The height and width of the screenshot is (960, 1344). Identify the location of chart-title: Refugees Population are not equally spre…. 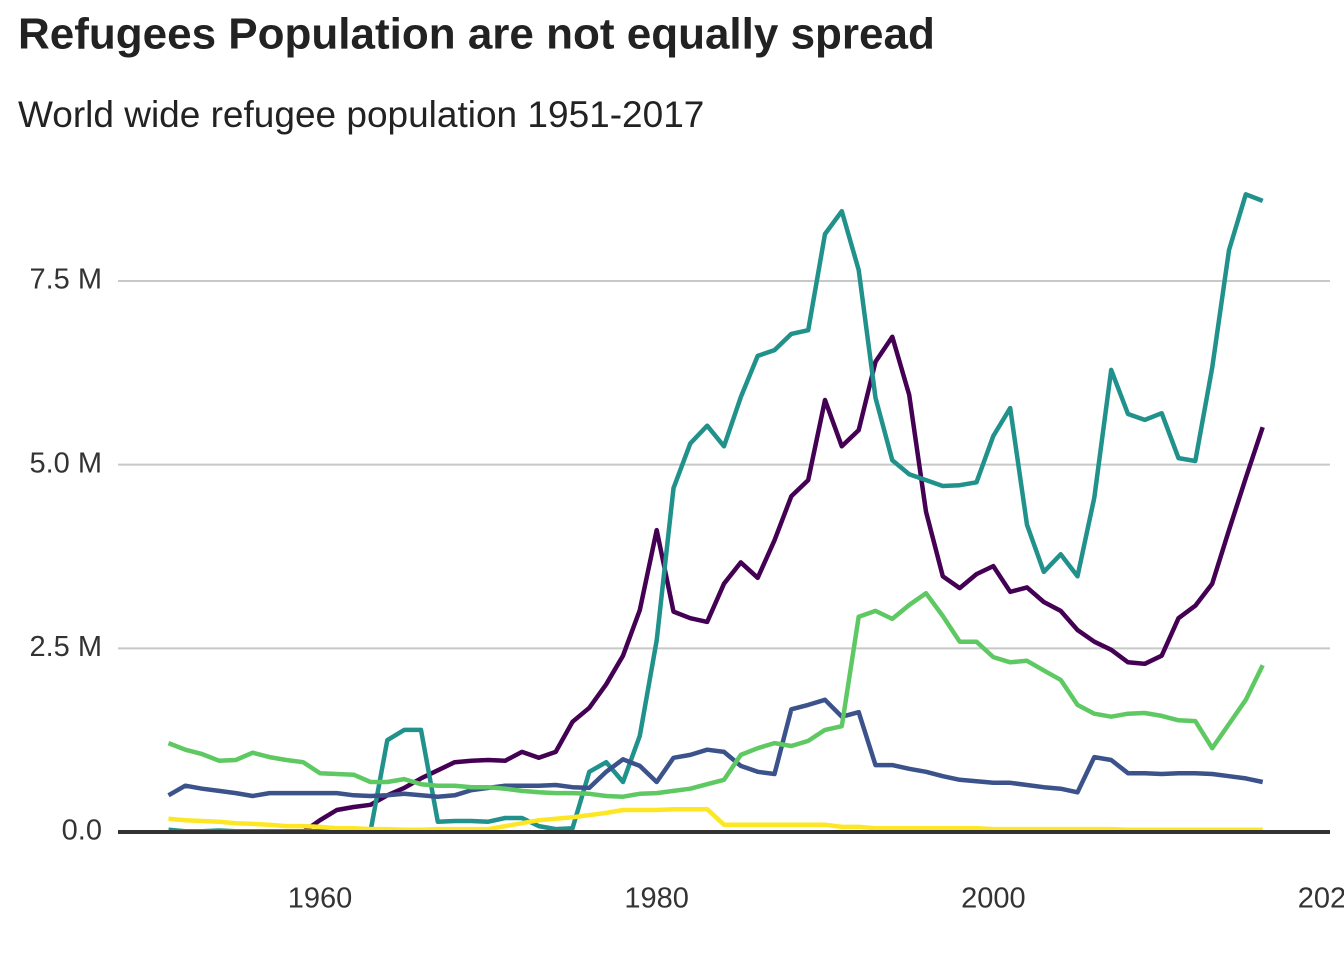
(476, 34).